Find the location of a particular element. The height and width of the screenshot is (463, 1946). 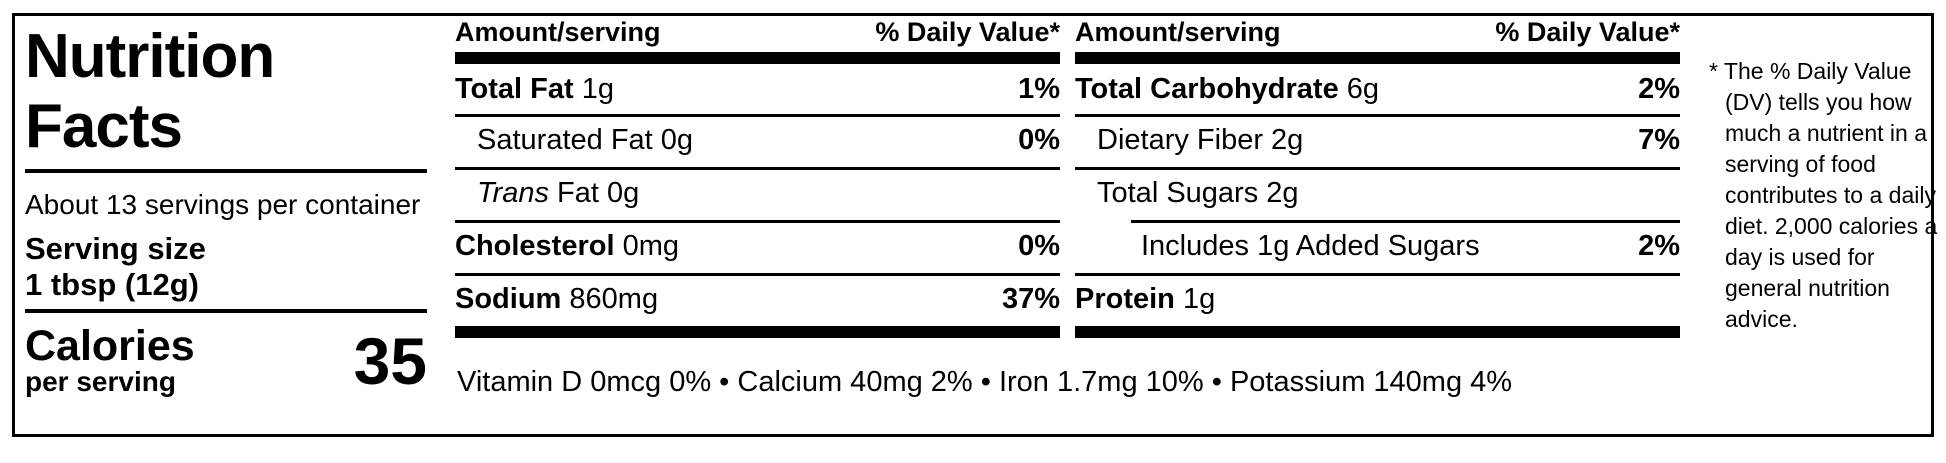

nutrient-row-added-sugars: Includes 1g Added Sugars 2% is located at coordinates (1377, 246).